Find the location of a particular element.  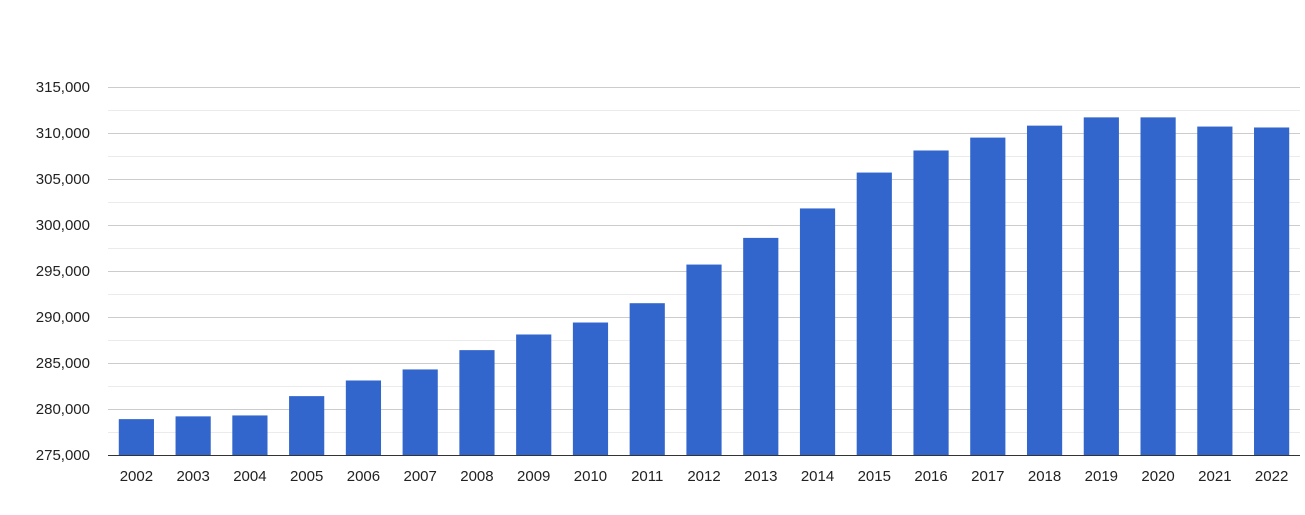

bar-2005 is located at coordinates (307, 425).